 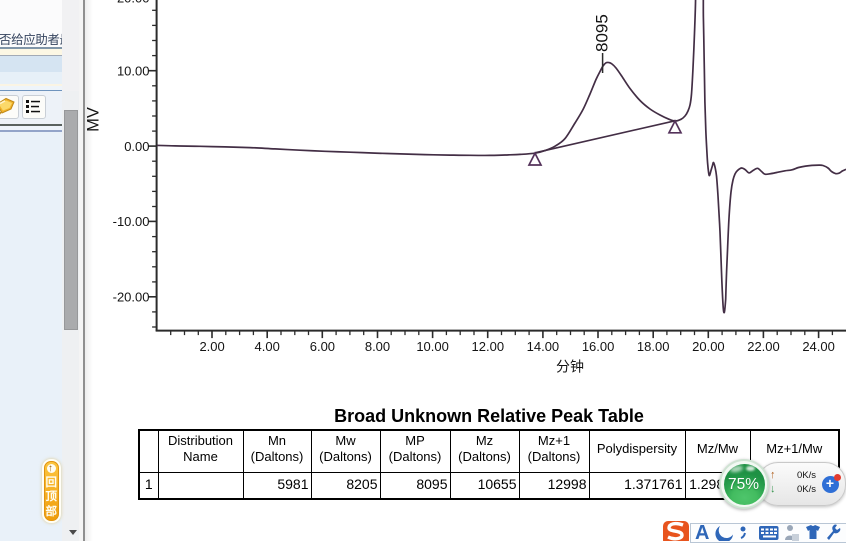 What do you see at coordinates (136, 146) in the screenshot?
I see `svg-text: 0.00` at bounding box center [136, 146].